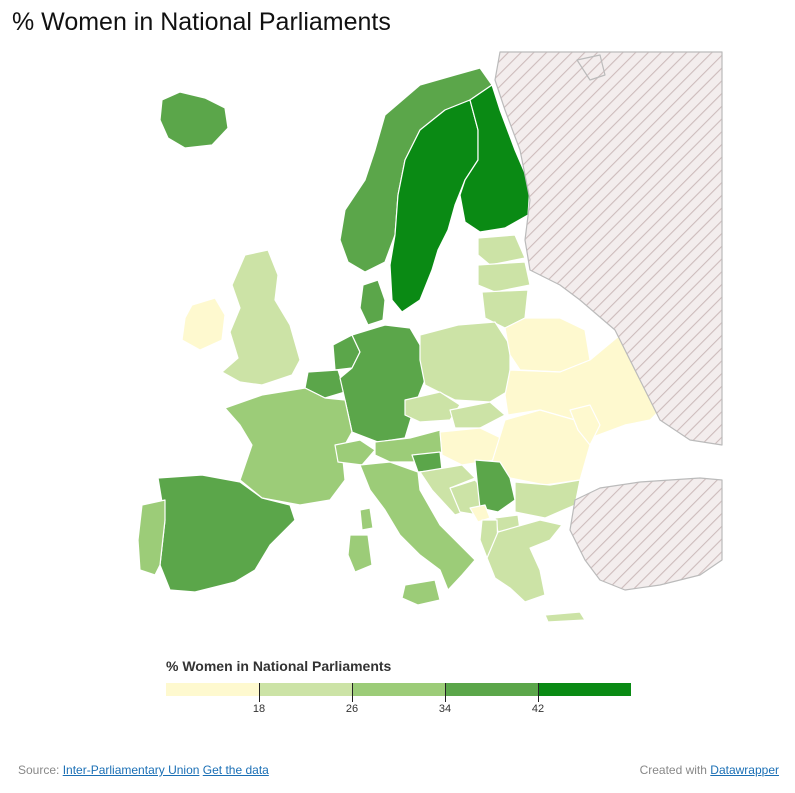  What do you see at coordinates (360, 553) in the screenshot?
I see `region-sardinia` at bounding box center [360, 553].